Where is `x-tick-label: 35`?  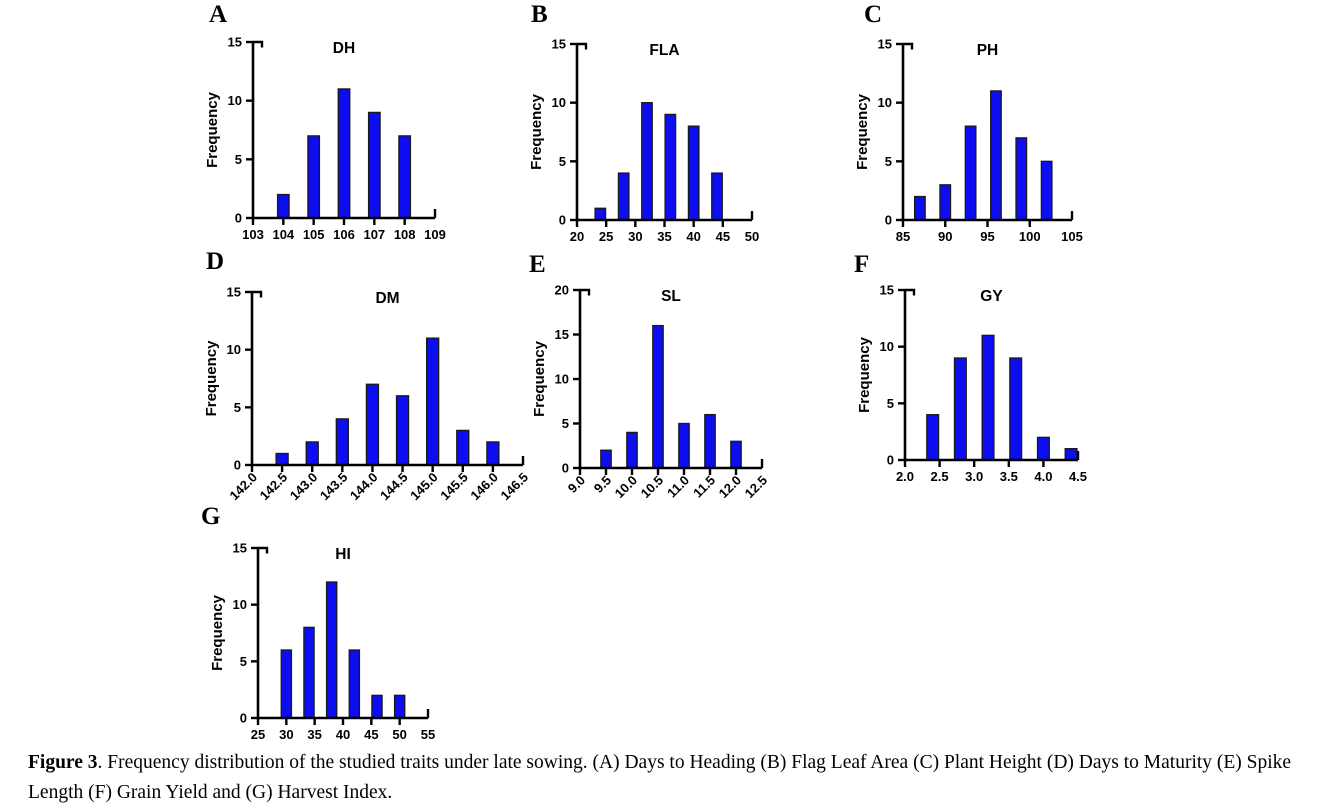 x-tick-label: 35 is located at coordinates (314, 734).